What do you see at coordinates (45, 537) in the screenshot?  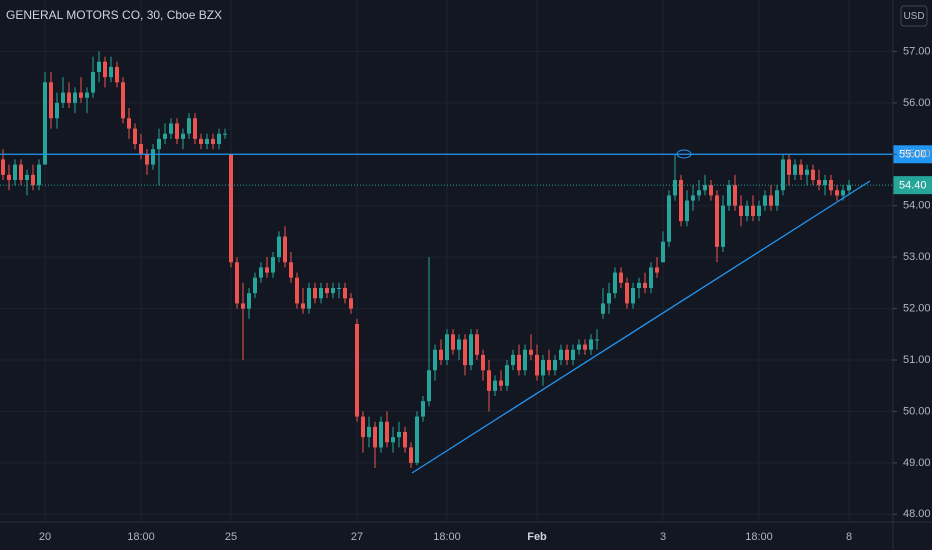 I see `x-tick-label: 20` at bounding box center [45, 537].